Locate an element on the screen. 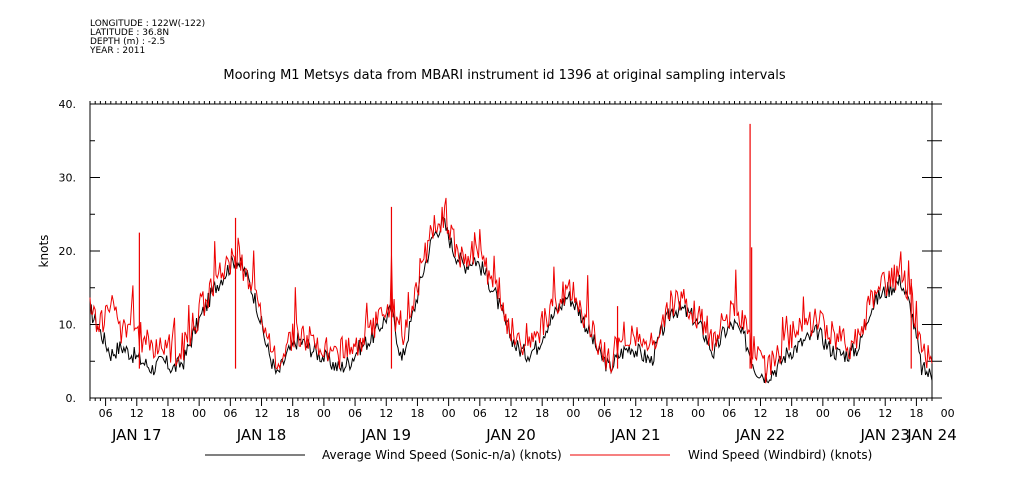 This screenshot has width=1009, height=504. x-day-label: JAN 24 is located at coordinates (931, 435).